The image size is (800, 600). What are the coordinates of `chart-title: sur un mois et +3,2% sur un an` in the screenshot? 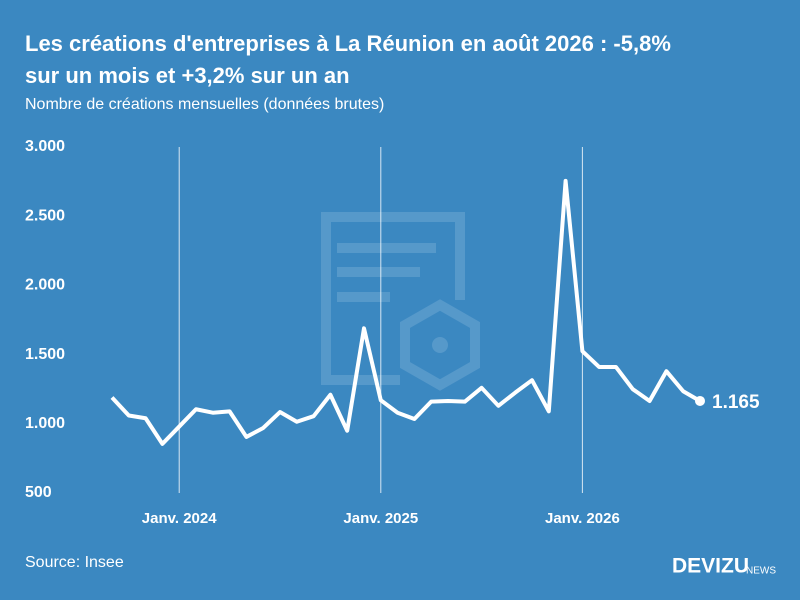 It's located at (187, 75).